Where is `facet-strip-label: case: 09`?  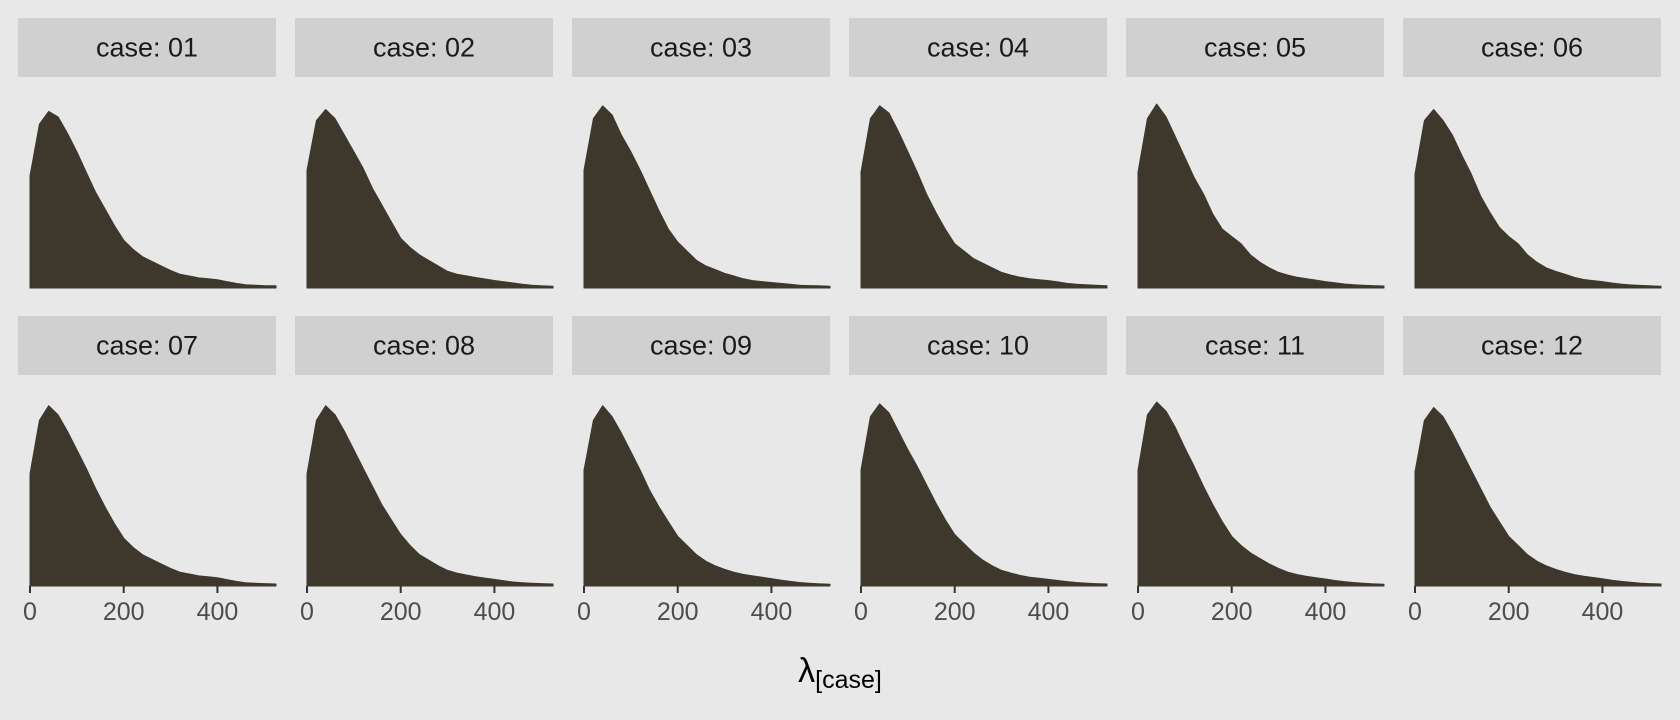
facet-strip-label: case: 09 is located at coordinates (701, 346).